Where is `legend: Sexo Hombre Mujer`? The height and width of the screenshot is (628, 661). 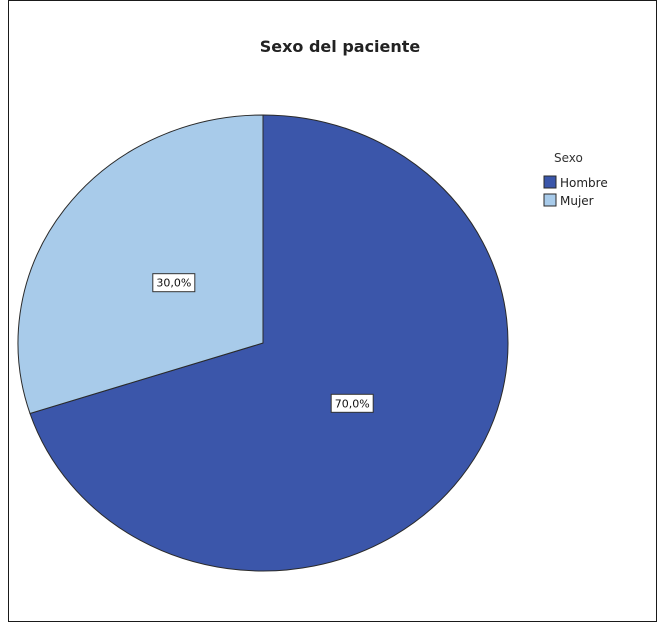
legend: Sexo Hombre Mujer is located at coordinates (575, 179).